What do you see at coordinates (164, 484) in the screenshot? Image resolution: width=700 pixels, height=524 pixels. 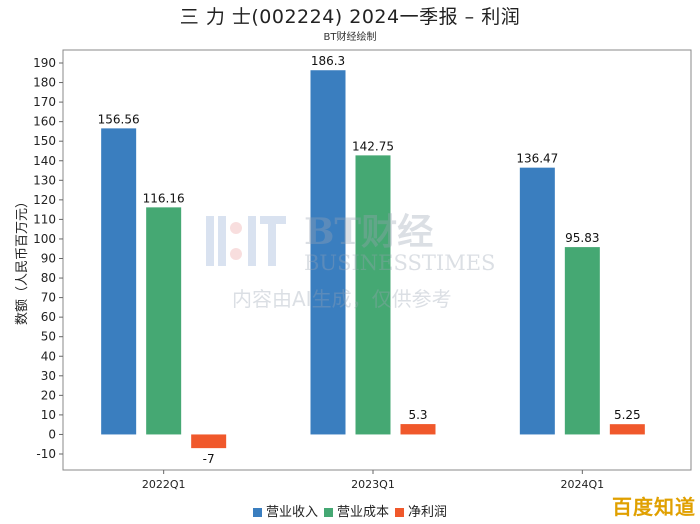 I see `x-tick-label: 2022Q1` at bounding box center [164, 484].